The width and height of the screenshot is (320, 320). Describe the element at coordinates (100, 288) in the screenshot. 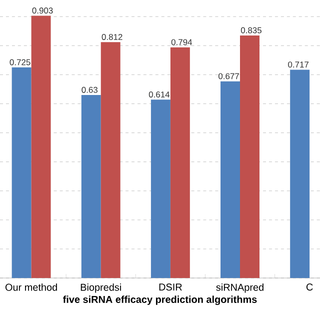

I see `x-tick-label: Biopredsi` at that location.